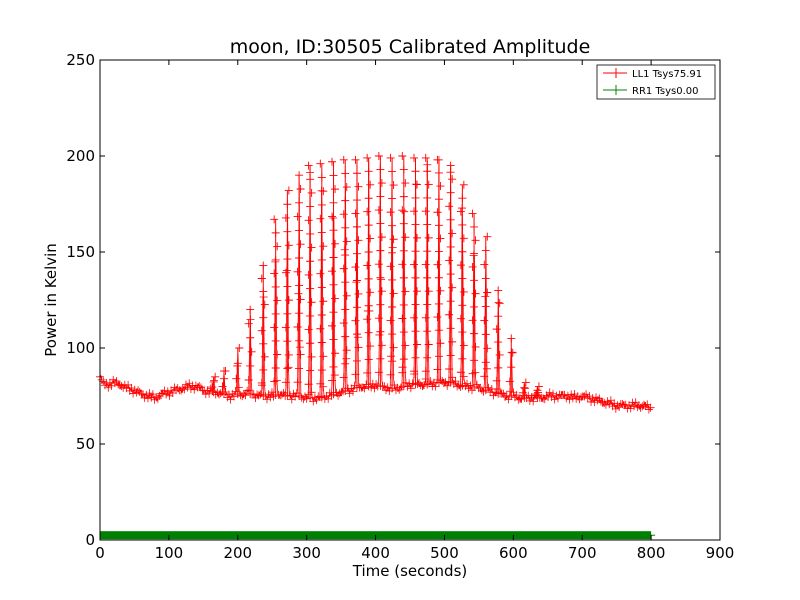 Image resolution: width=800 pixels, height=600 pixels. Describe the element at coordinates (665, 91) in the screenshot. I see `legend-label-rr1: RR1 Tsys0.00` at that location.